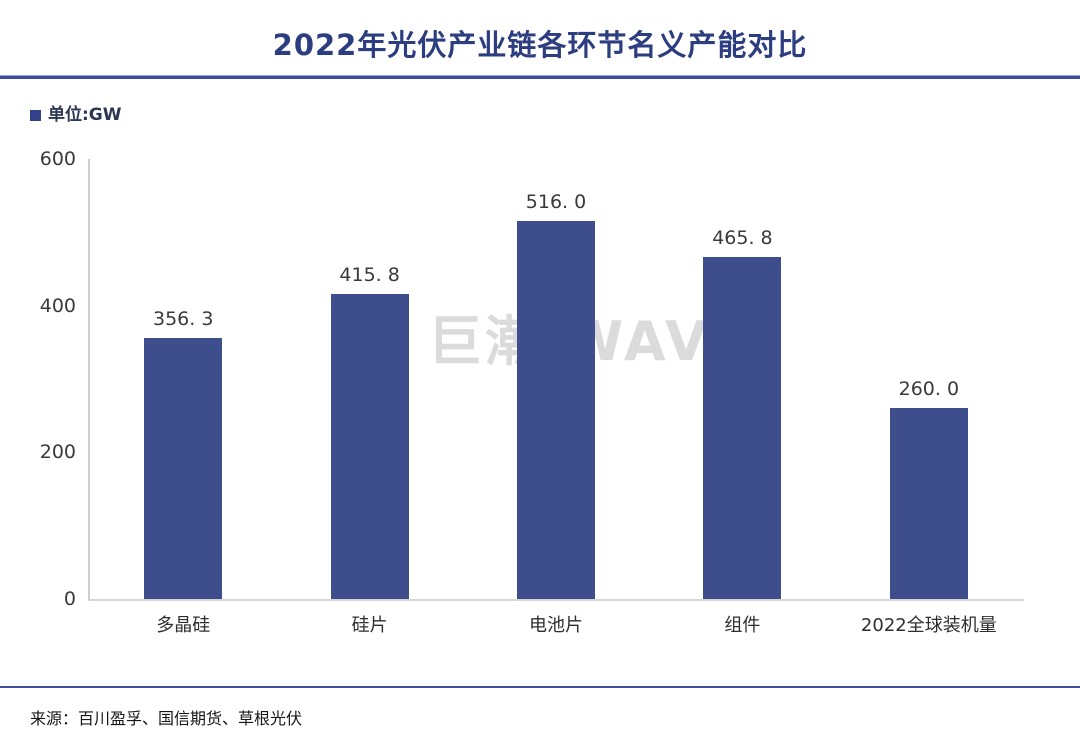 The image size is (1080, 741). I want to click on bar-value-label: 260. 0, so click(929, 389).